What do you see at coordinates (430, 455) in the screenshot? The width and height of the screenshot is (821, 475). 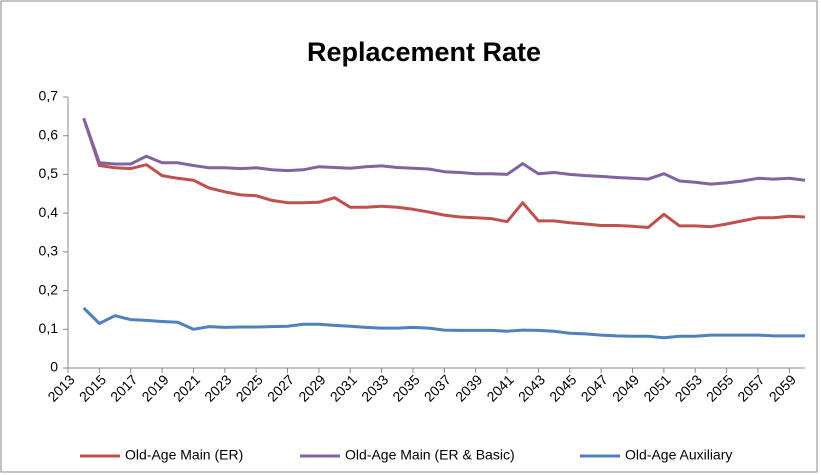 I see `legend-label: Old-Age Main (ER & Basic)` at bounding box center [430, 455].